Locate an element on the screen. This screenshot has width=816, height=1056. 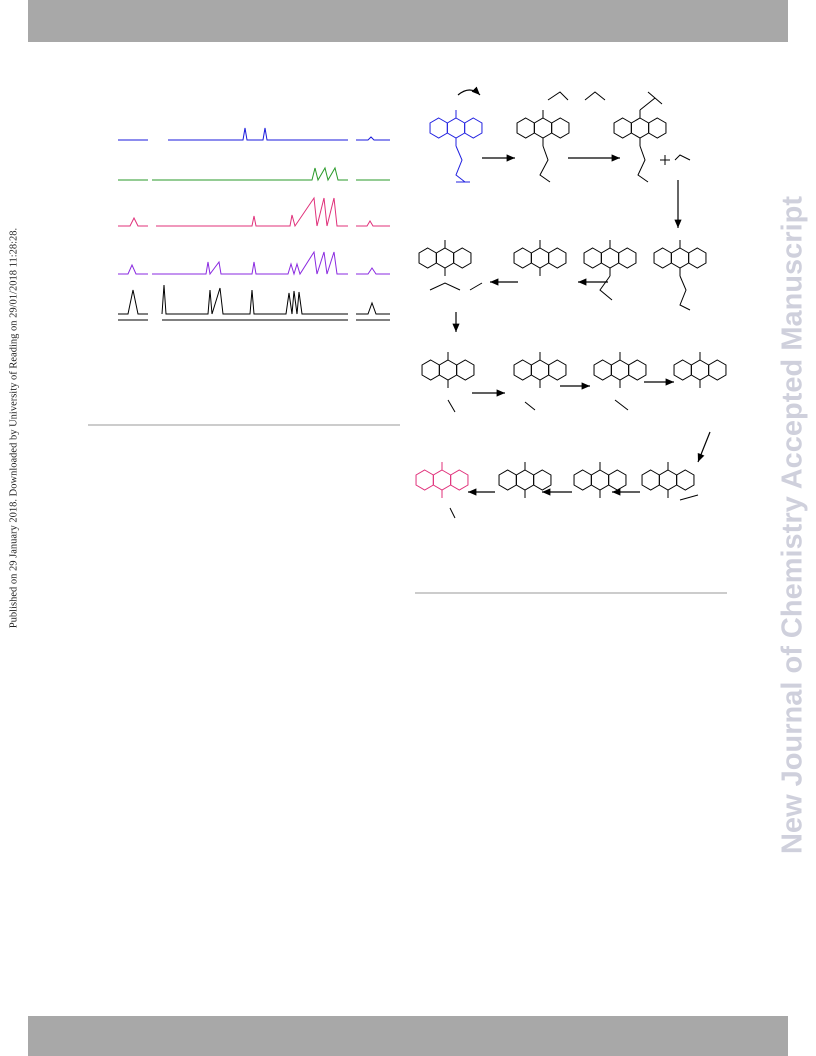
header-bar is located at coordinates (408, 21).